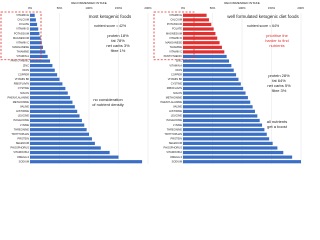 Image resolution: width=320 pixels, height=240 pixels. Describe the element at coordinates (279, 75) in the screenshot. I see `annotation: protein 28%` at that location.